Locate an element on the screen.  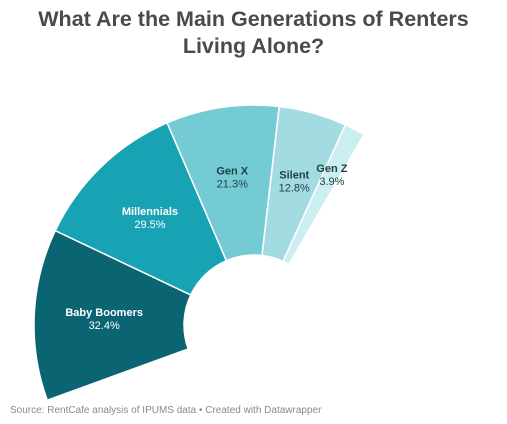
slice-label-silent: Silent is located at coordinates (294, 176).